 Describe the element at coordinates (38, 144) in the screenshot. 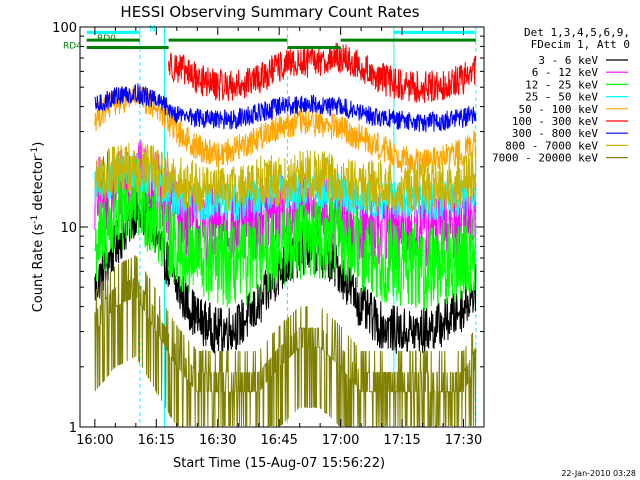

I see `y-axis-title-end: )` at that location.